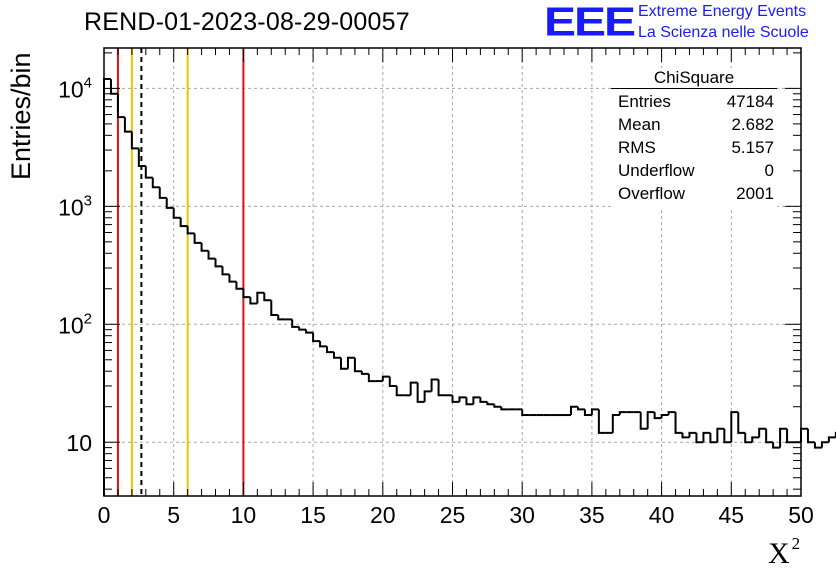  What do you see at coordinates (752, 147) in the screenshot?
I see `stats-value: 5.157` at bounding box center [752, 147].